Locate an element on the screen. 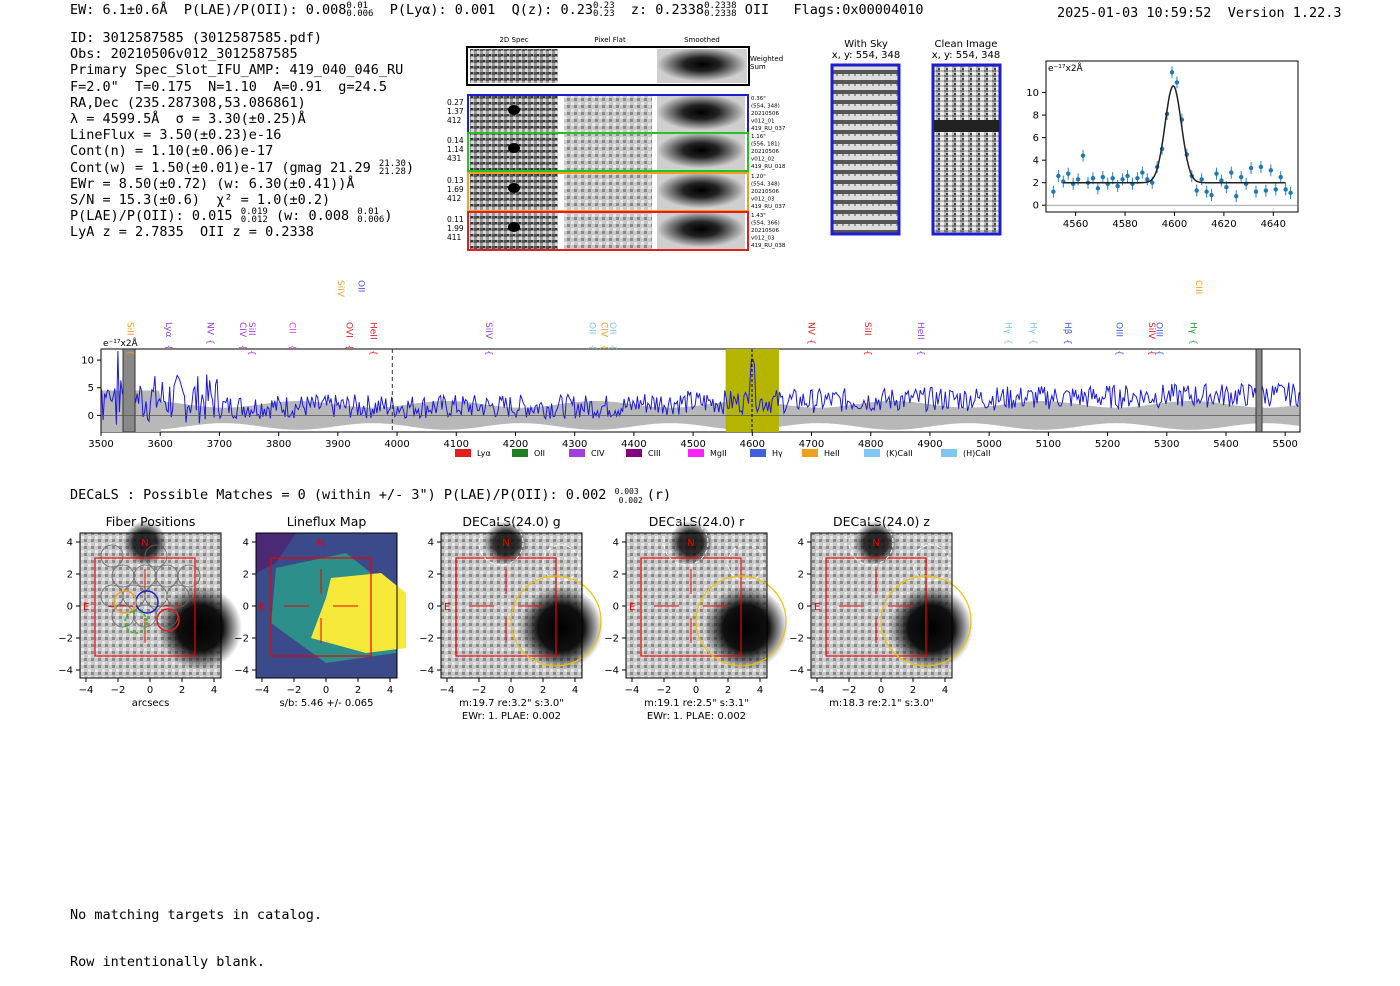 This screenshot has height=986, width=1400. panel-title: DECaLS(24.0) g is located at coordinates (511, 521).